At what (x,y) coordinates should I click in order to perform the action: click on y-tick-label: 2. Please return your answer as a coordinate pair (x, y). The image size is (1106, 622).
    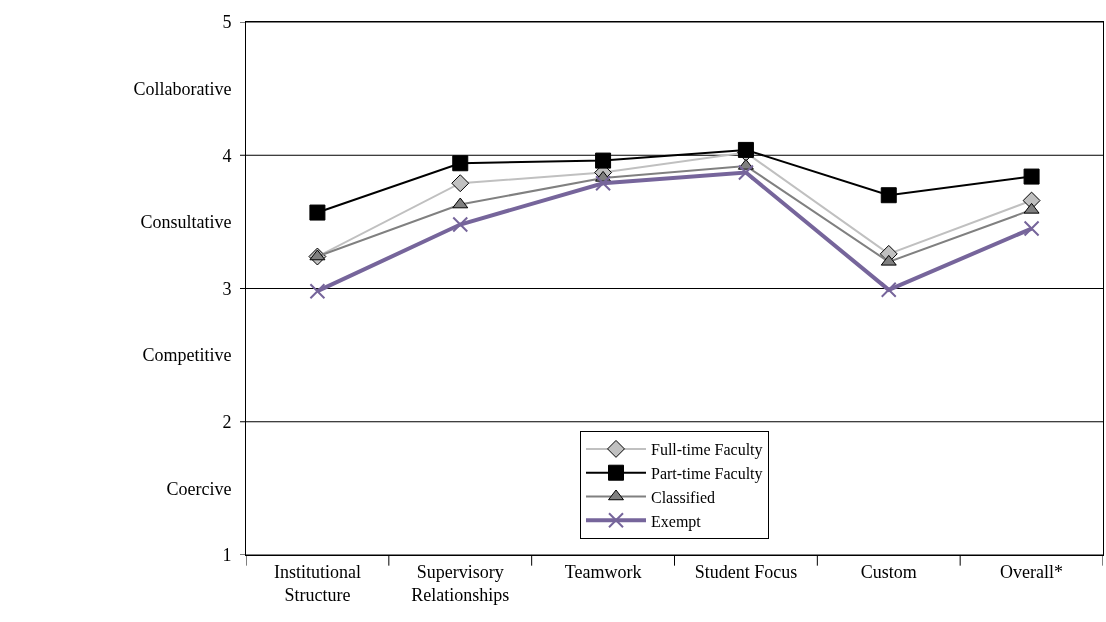
    Looking at the image, I should click on (227, 422).